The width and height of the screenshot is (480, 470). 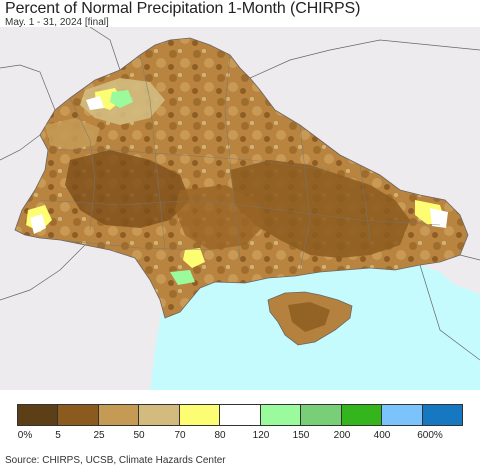 What do you see at coordinates (320, 209) in the screenshot?
I see `deficit-core-east` at bounding box center [320, 209].